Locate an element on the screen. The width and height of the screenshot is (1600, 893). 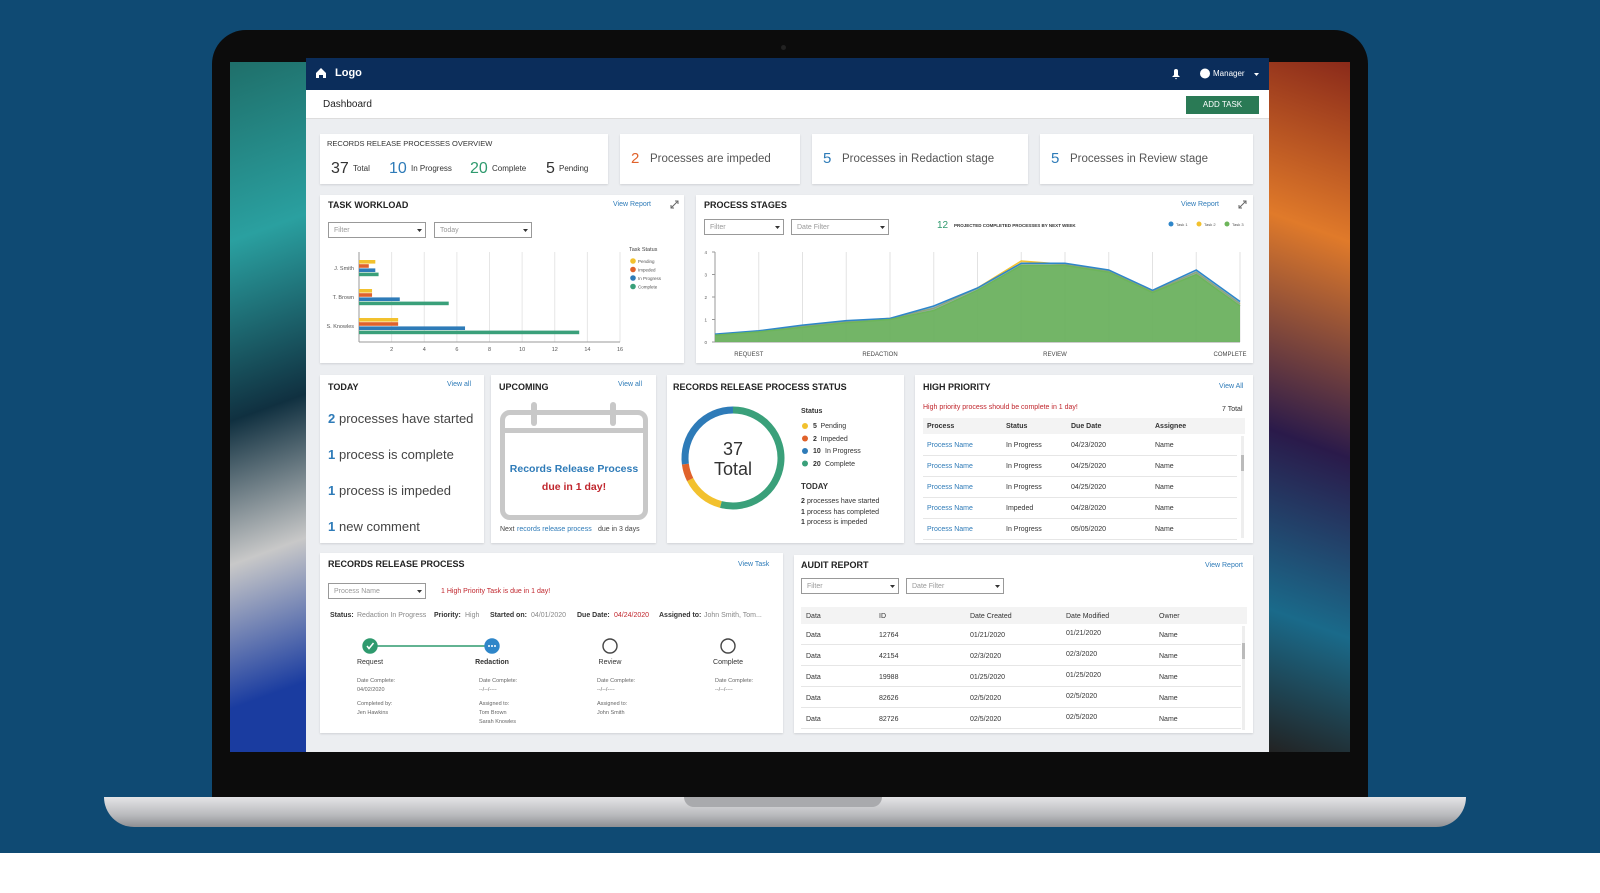
card-value: 2 is located at coordinates (635, 158).